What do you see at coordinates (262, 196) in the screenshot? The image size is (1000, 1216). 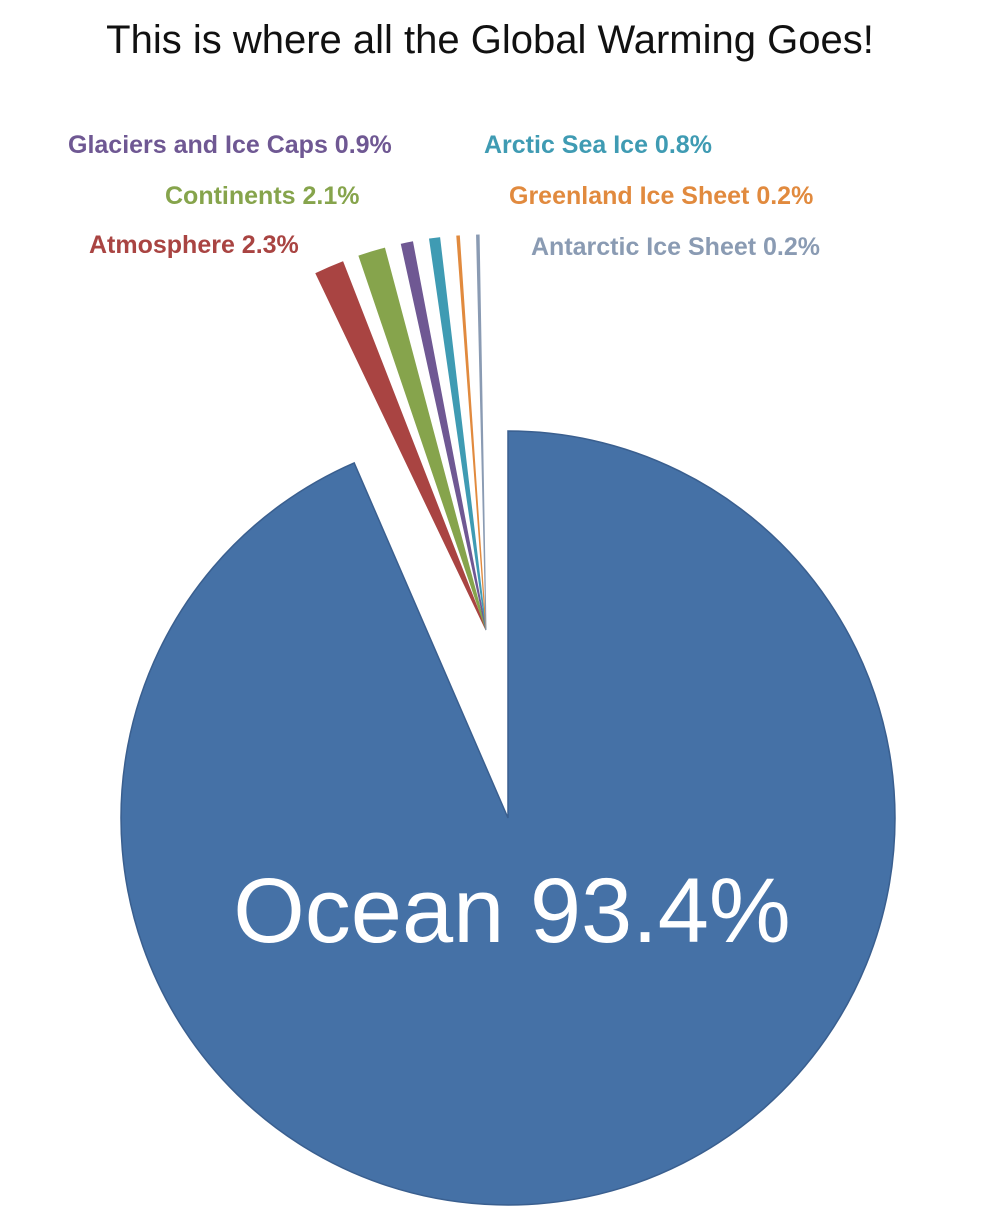 I see `slice-label-continents: Continents 2.1%` at bounding box center [262, 196].